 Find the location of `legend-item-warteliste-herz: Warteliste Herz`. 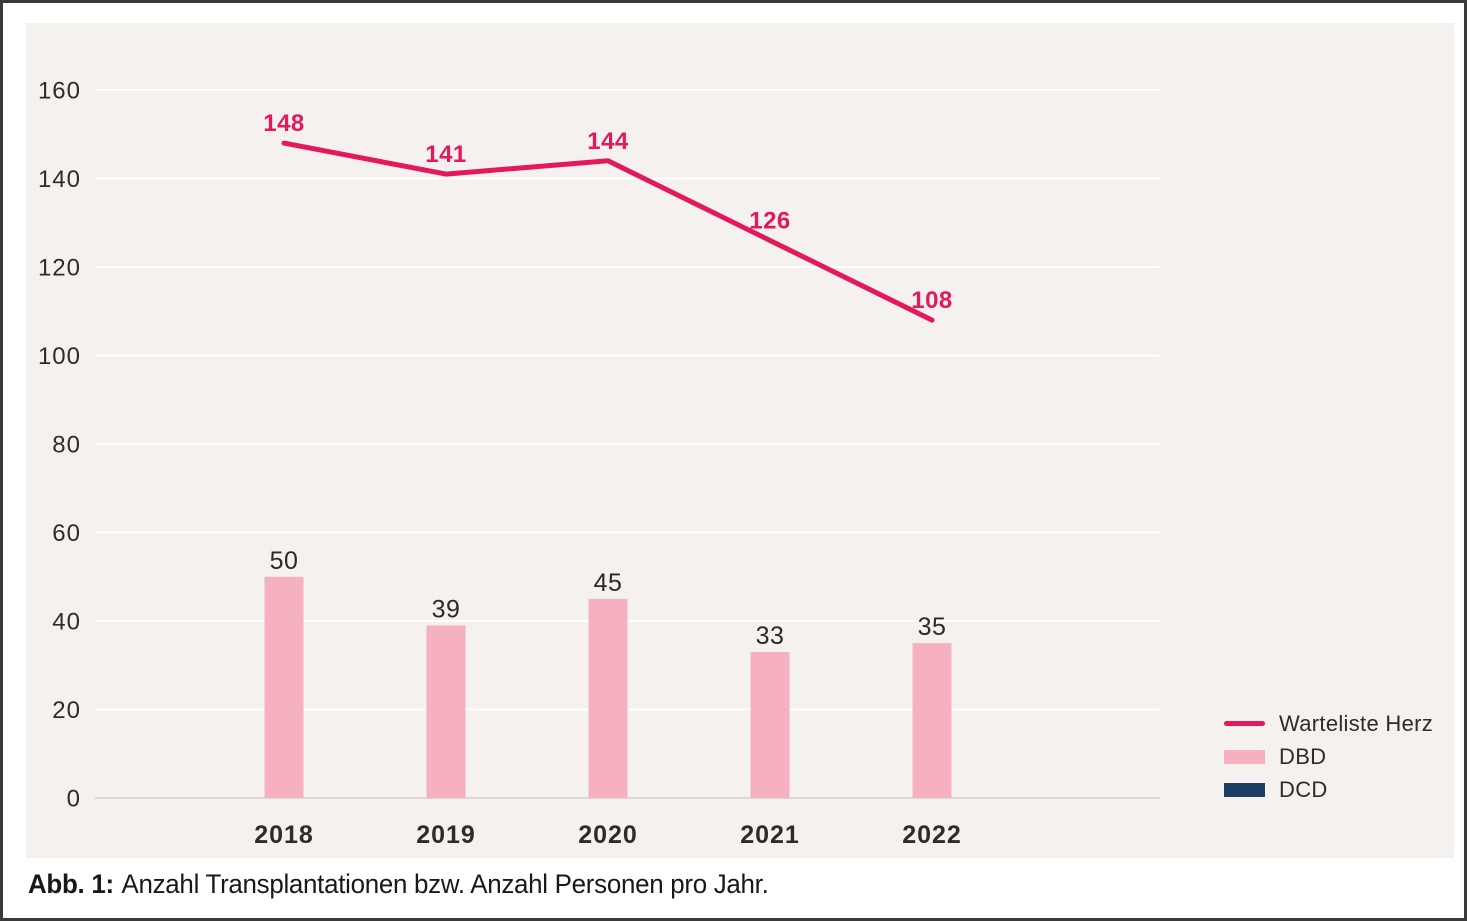

legend-item-warteliste-herz: Warteliste Herz is located at coordinates (1328, 723).